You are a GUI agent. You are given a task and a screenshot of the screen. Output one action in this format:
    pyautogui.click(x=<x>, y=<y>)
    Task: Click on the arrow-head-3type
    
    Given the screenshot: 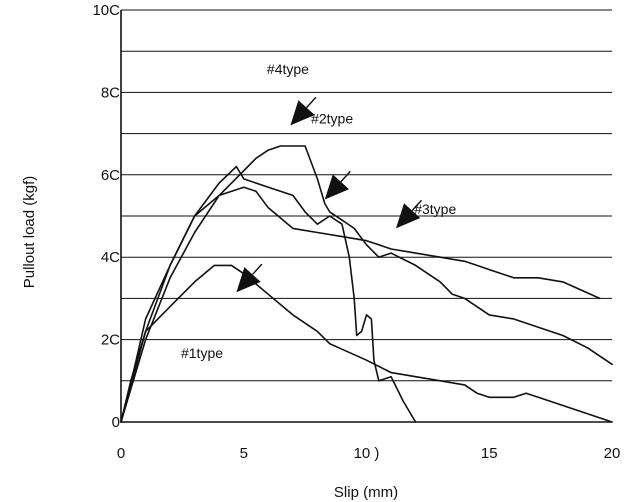 What is the action you would take?
    pyautogui.click(x=408, y=216)
    